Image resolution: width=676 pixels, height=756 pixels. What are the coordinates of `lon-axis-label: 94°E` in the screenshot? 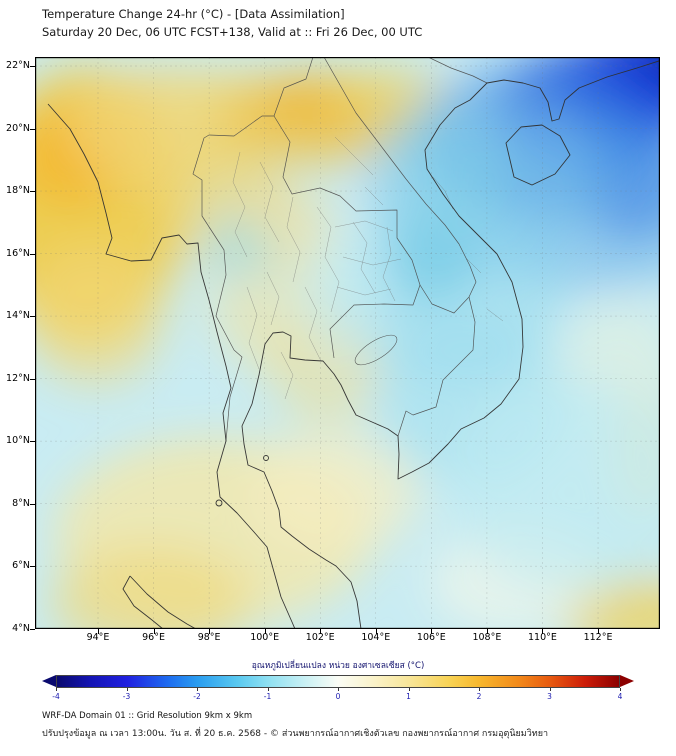 It's located at (98, 637).